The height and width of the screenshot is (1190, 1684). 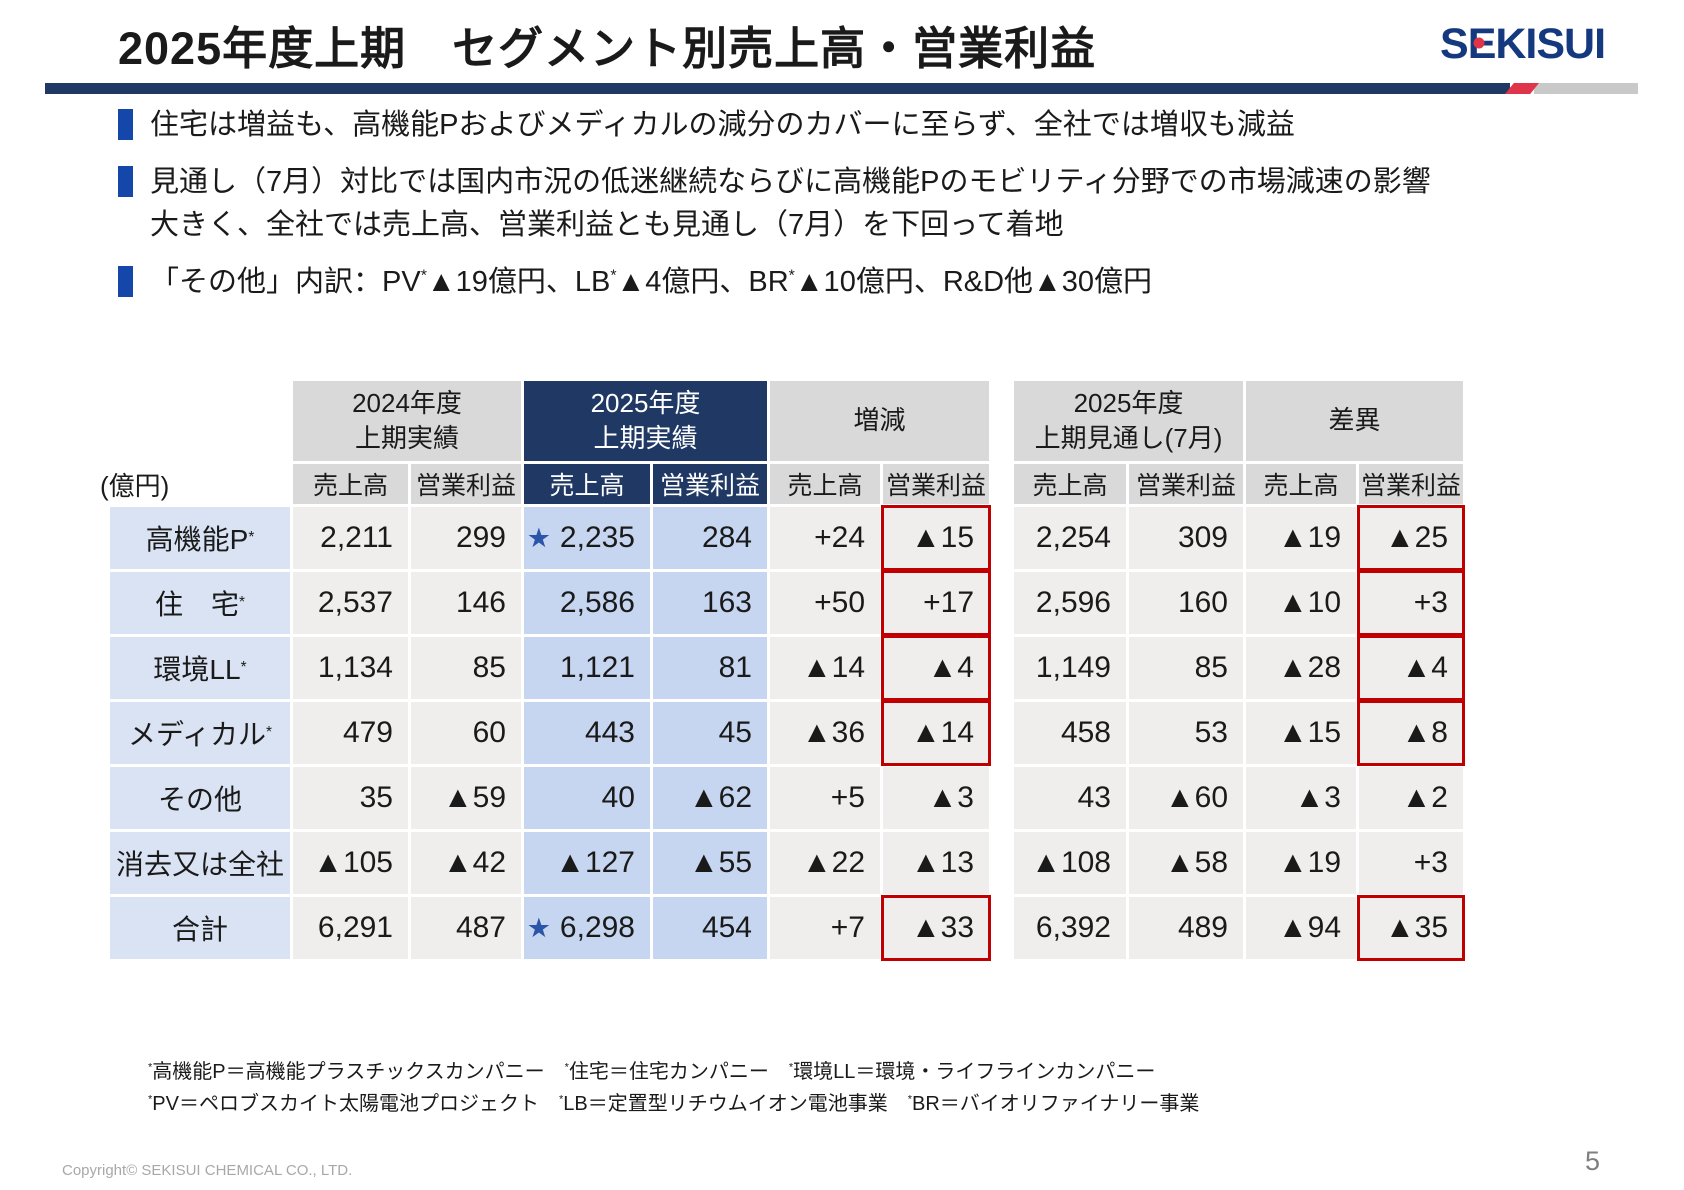 I want to click on row-label: その他, so click(x=200, y=798).